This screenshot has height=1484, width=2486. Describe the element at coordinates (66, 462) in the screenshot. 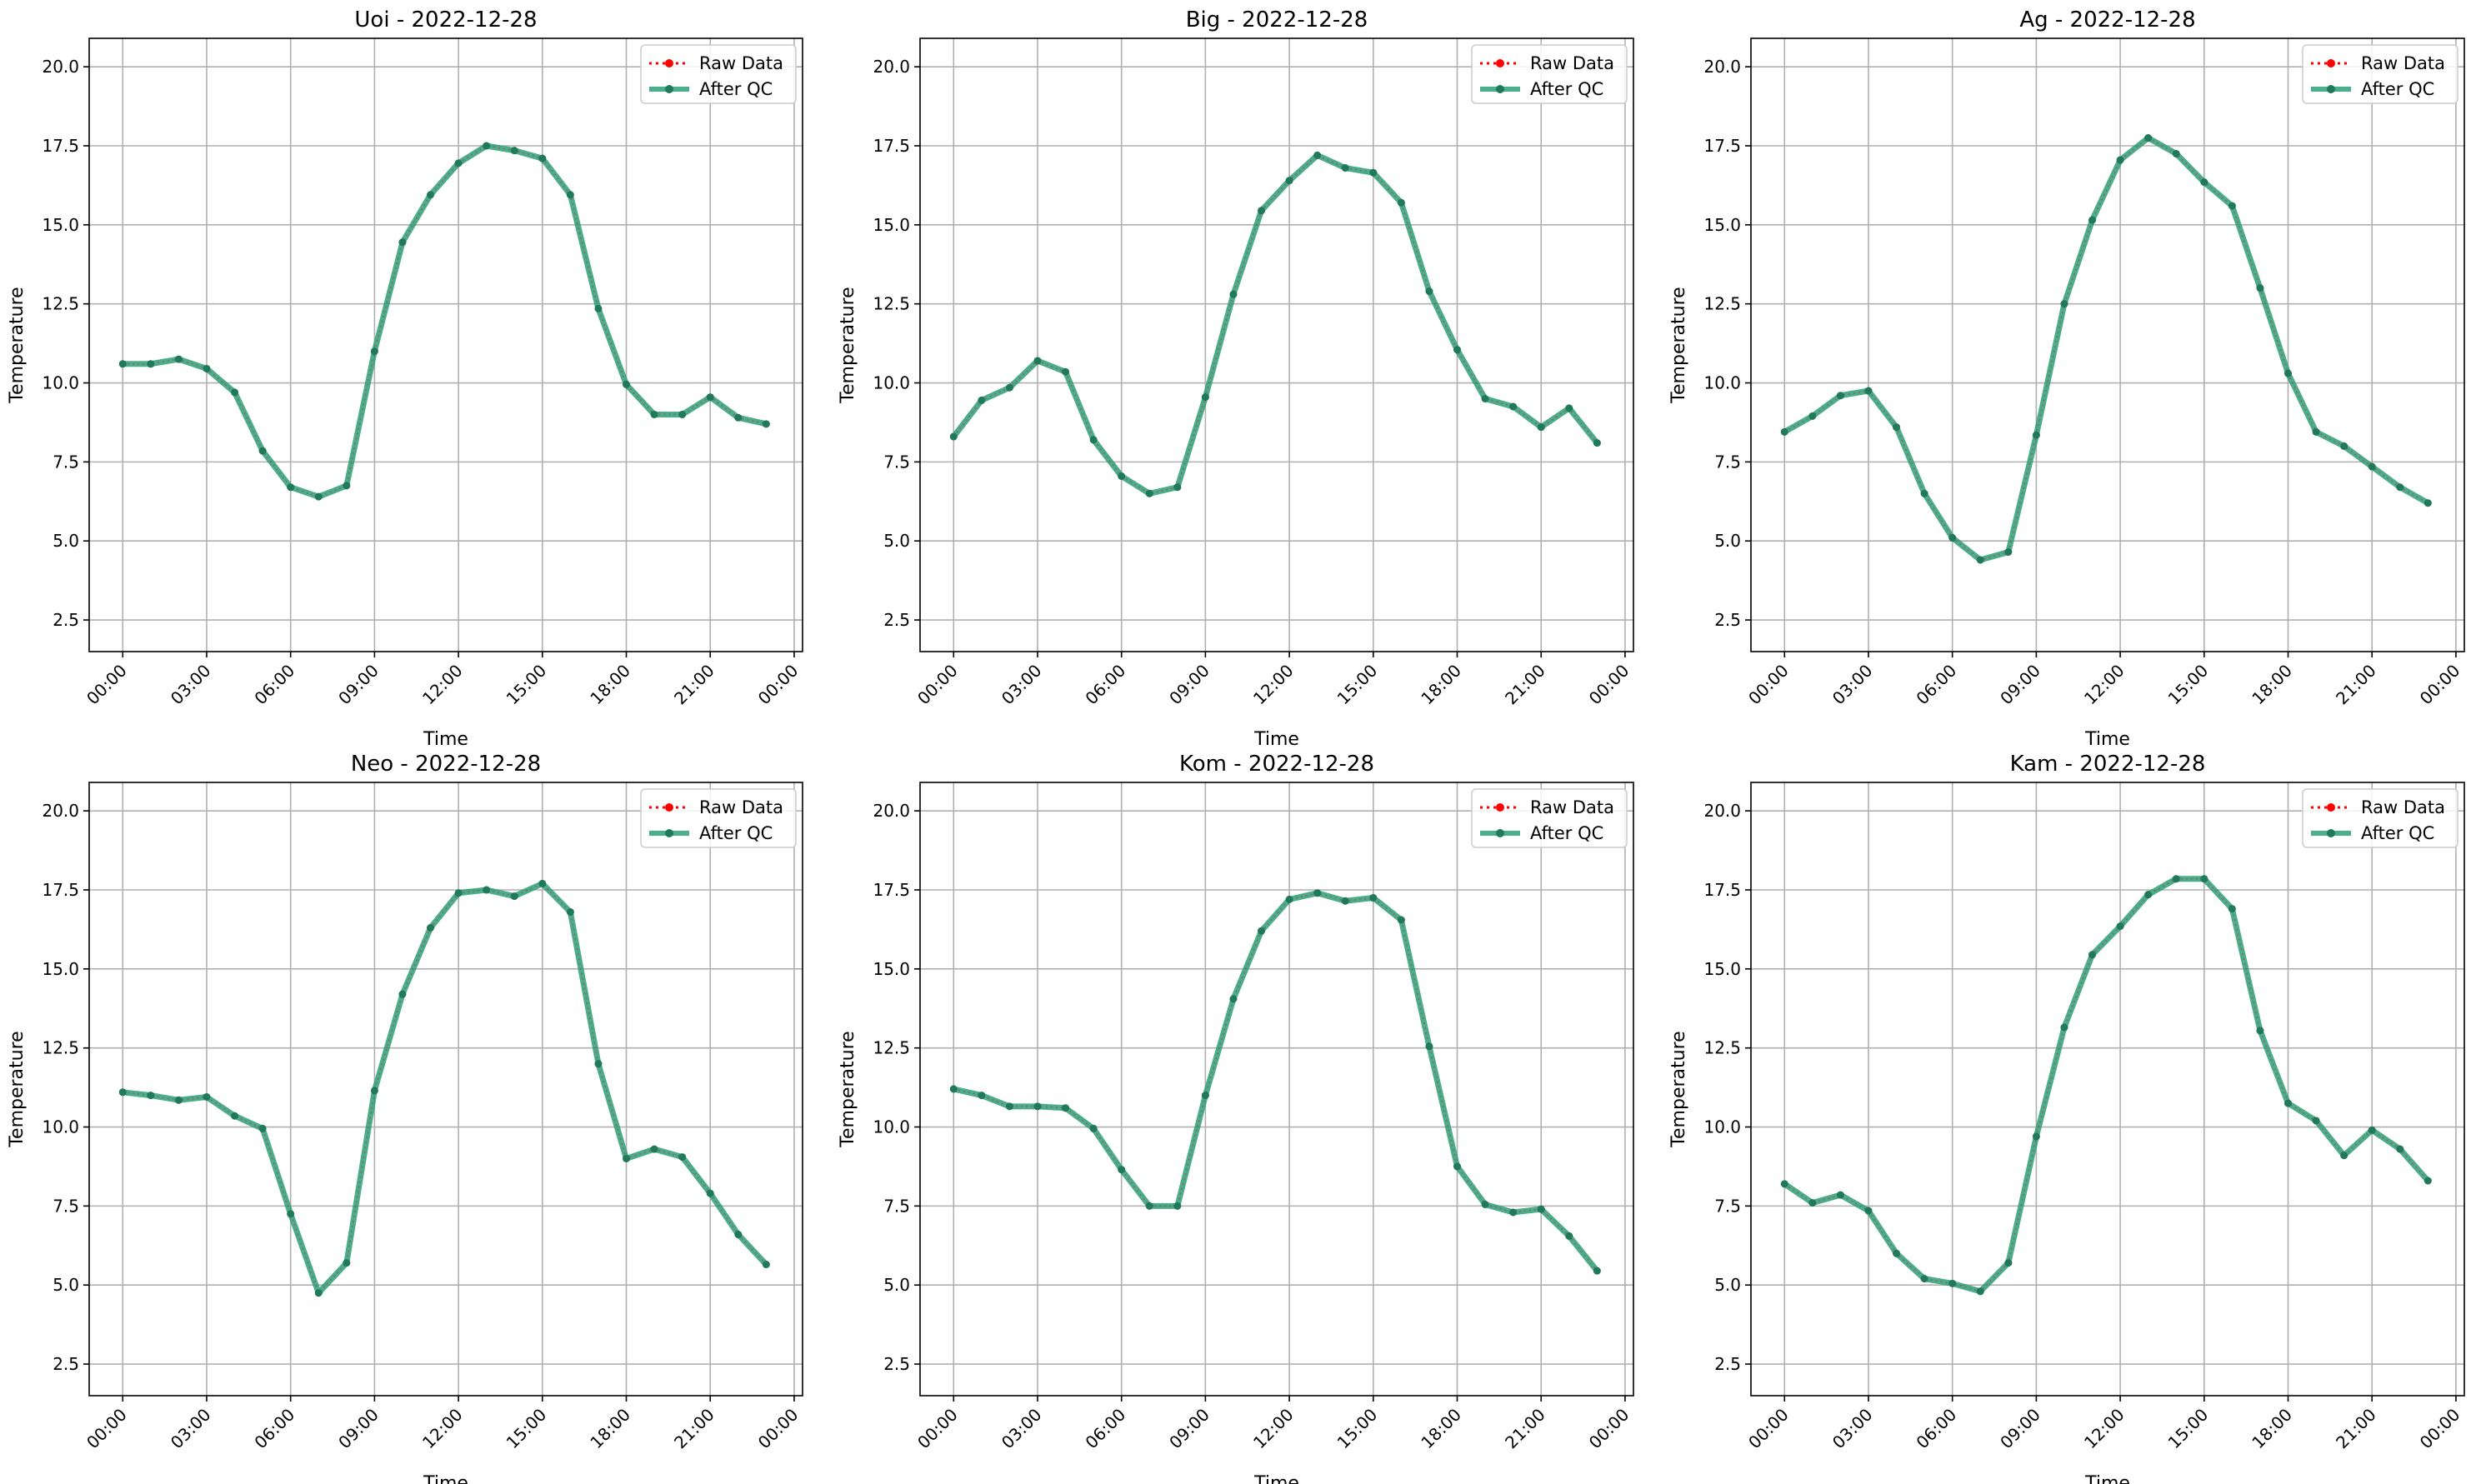

I see `y-tick-label: 7.5` at that location.